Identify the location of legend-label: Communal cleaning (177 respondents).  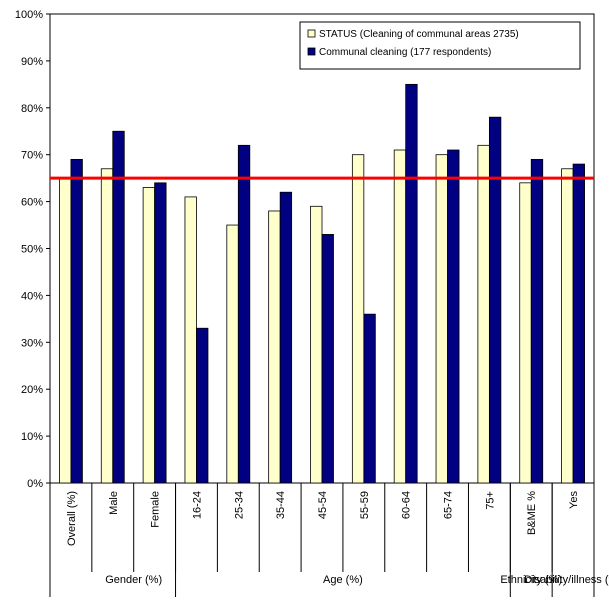
(405, 52).